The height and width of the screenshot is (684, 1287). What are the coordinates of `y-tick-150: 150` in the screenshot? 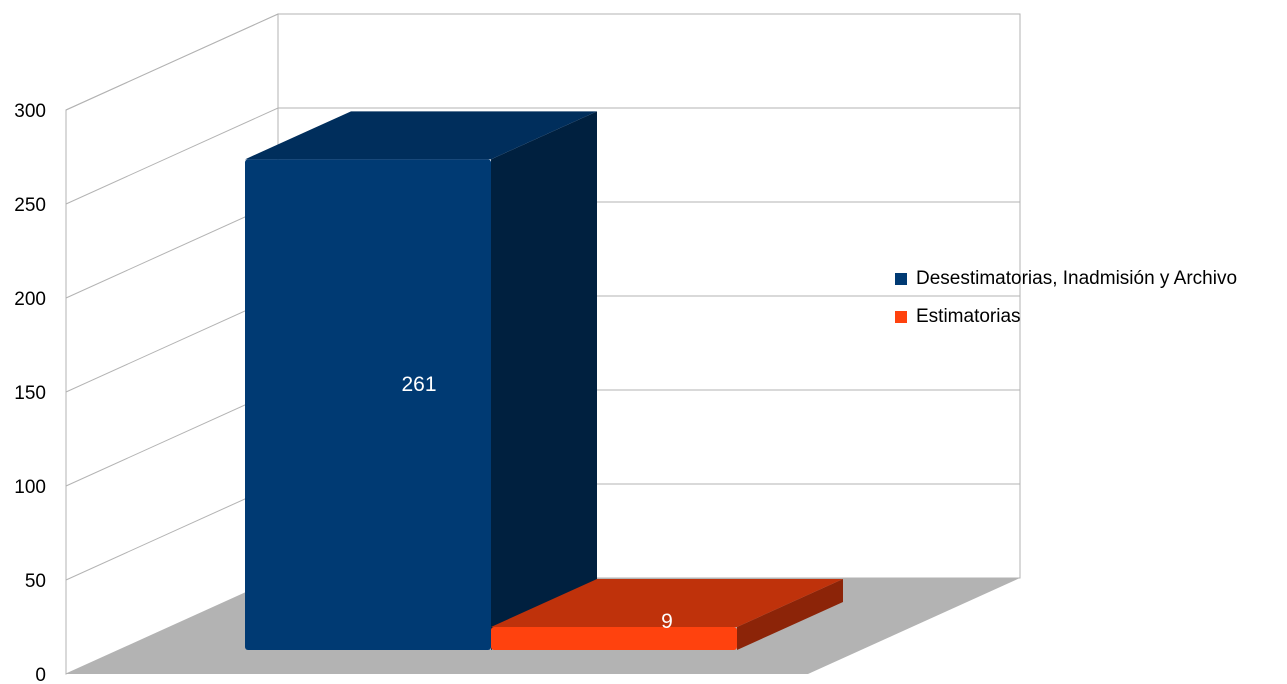 It's located at (30, 393).